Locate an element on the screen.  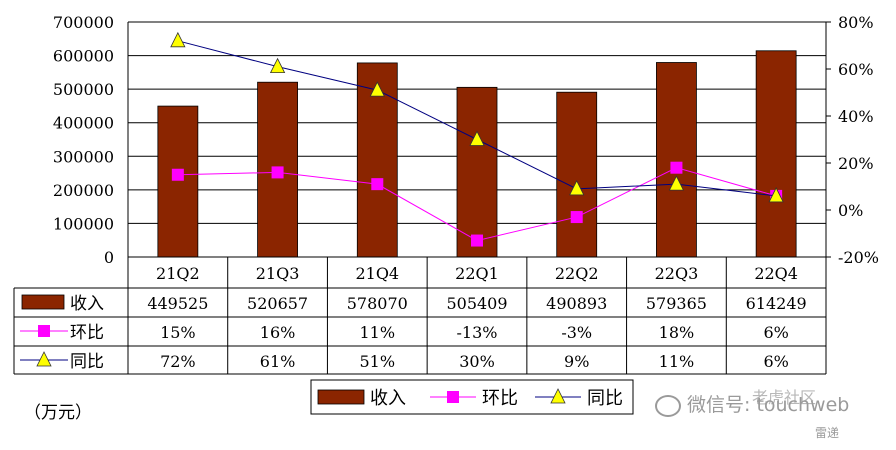
table-cell: 579365 is located at coordinates (676, 303).